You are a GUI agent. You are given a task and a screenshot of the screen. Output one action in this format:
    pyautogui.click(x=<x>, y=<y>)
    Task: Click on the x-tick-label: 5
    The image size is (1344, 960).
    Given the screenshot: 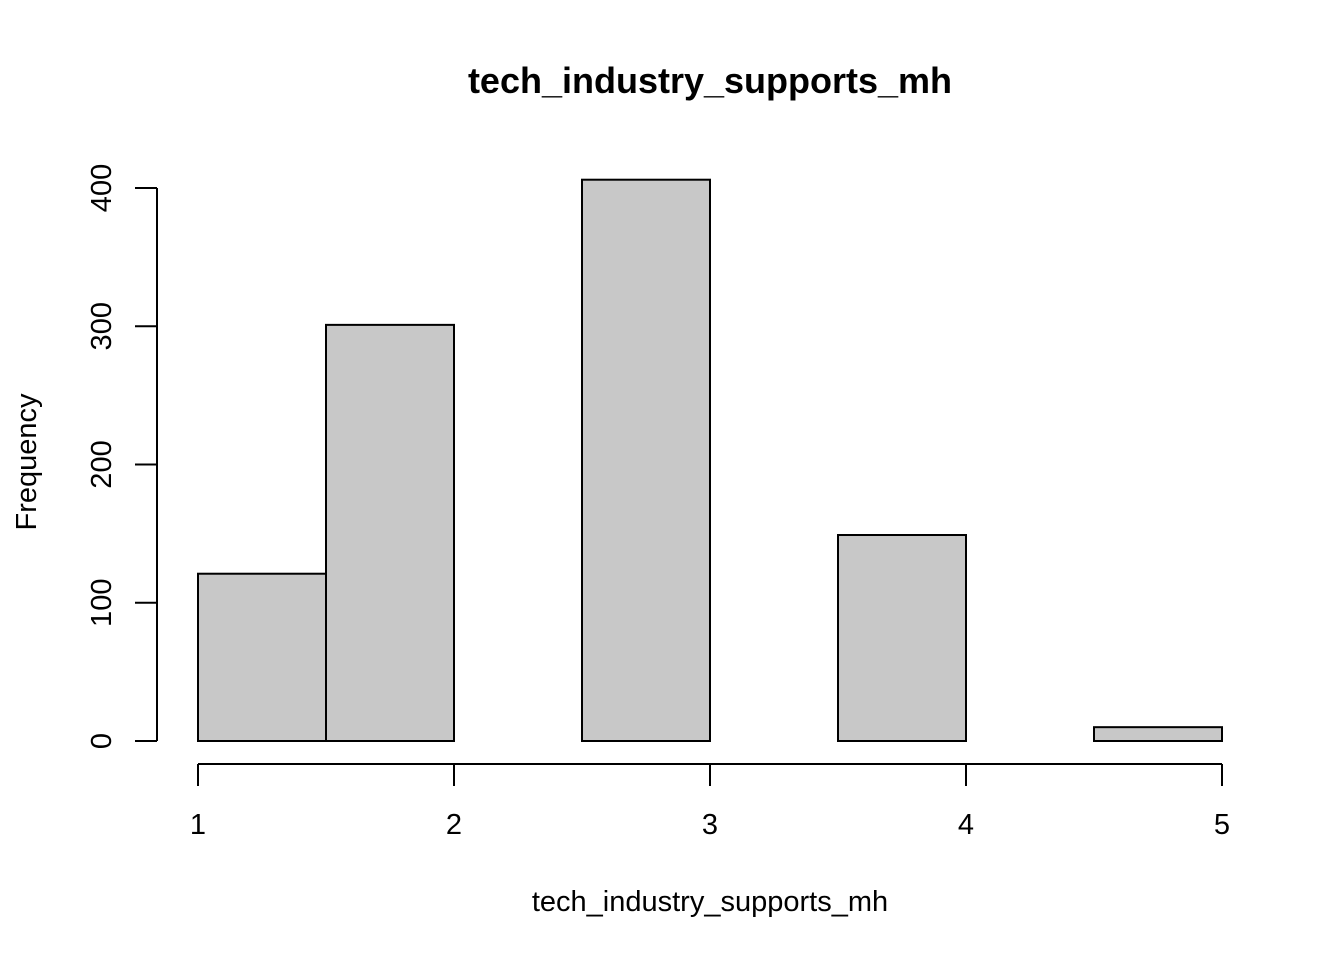 What is the action you would take?
    pyautogui.click(x=1222, y=825)
    